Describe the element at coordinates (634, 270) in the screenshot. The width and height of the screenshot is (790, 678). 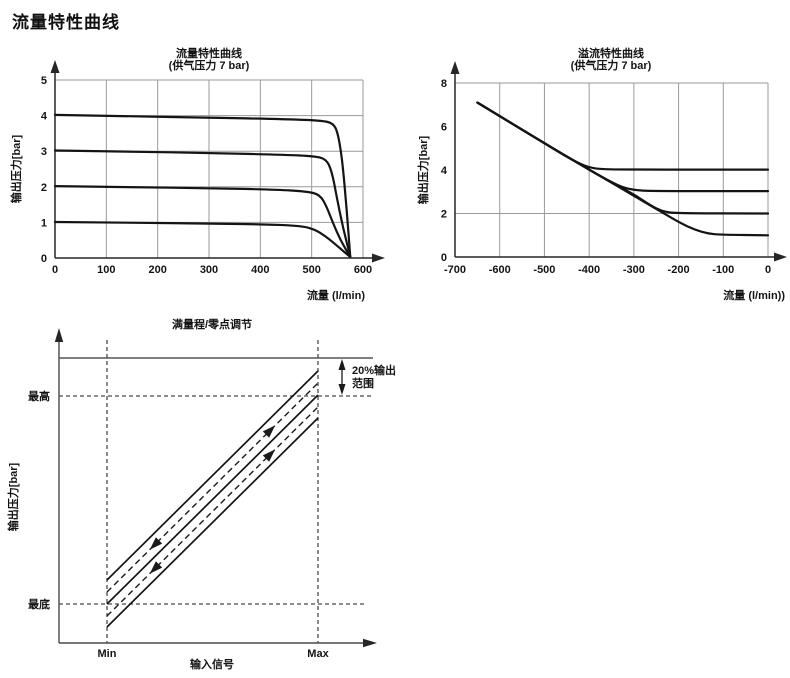
I see `x-tick-label: -300` at that location.